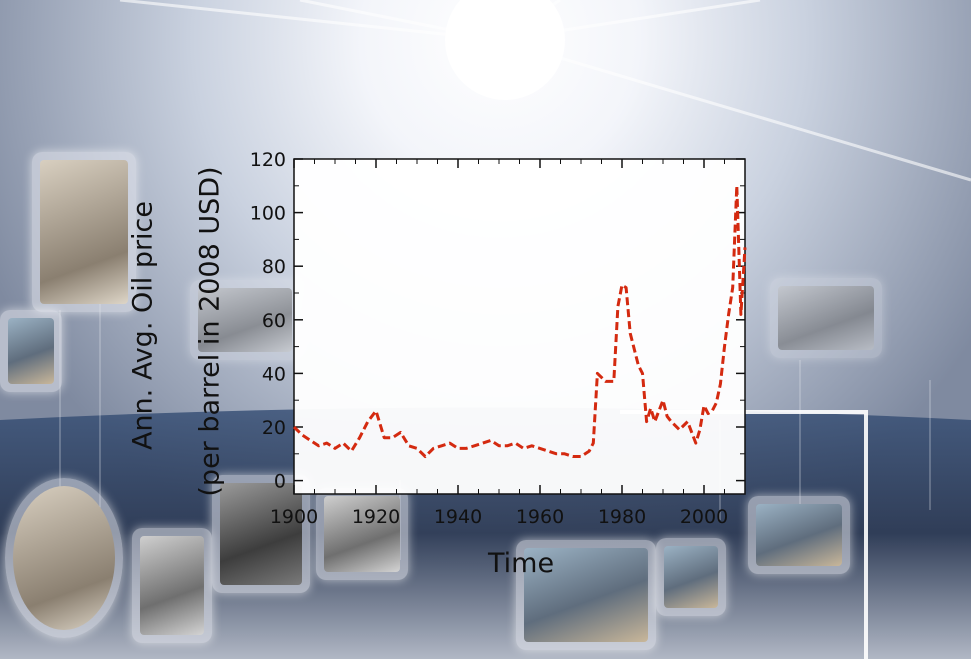 The height and width of the screenshot is (659, 971). What do you see at coordinates (84, 232) in the screenshot?
I see `photo-portrait-engraving` at bounding box center [84, 232].